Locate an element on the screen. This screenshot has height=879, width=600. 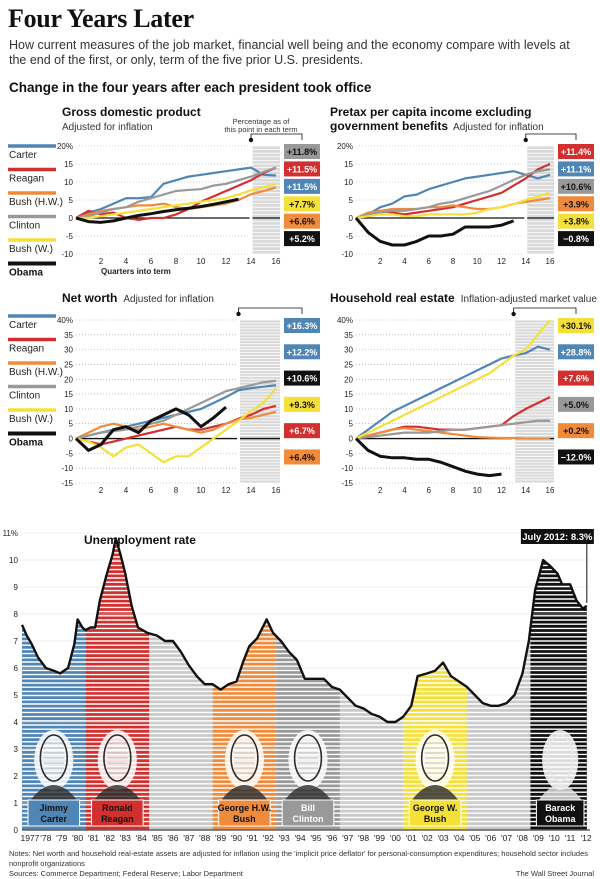
legend-label: Obama is located at coordinates (26, 443).